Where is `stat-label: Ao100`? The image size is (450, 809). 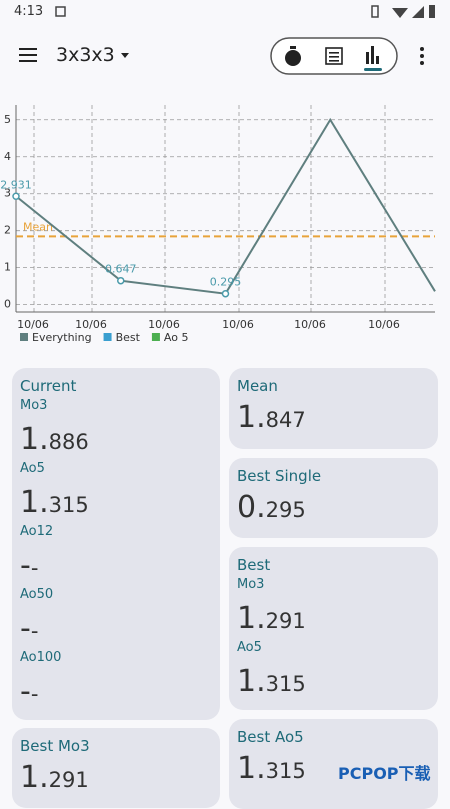
stat-label: Ao100 is located at coordinates (41, 657).